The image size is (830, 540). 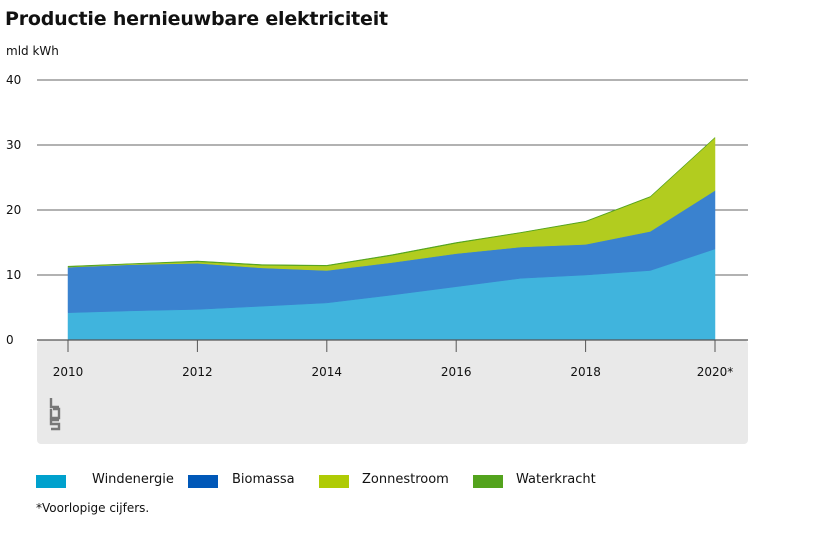 I want to click on legend-label-windenergie: Windenergie, so click(x=133, y=479).